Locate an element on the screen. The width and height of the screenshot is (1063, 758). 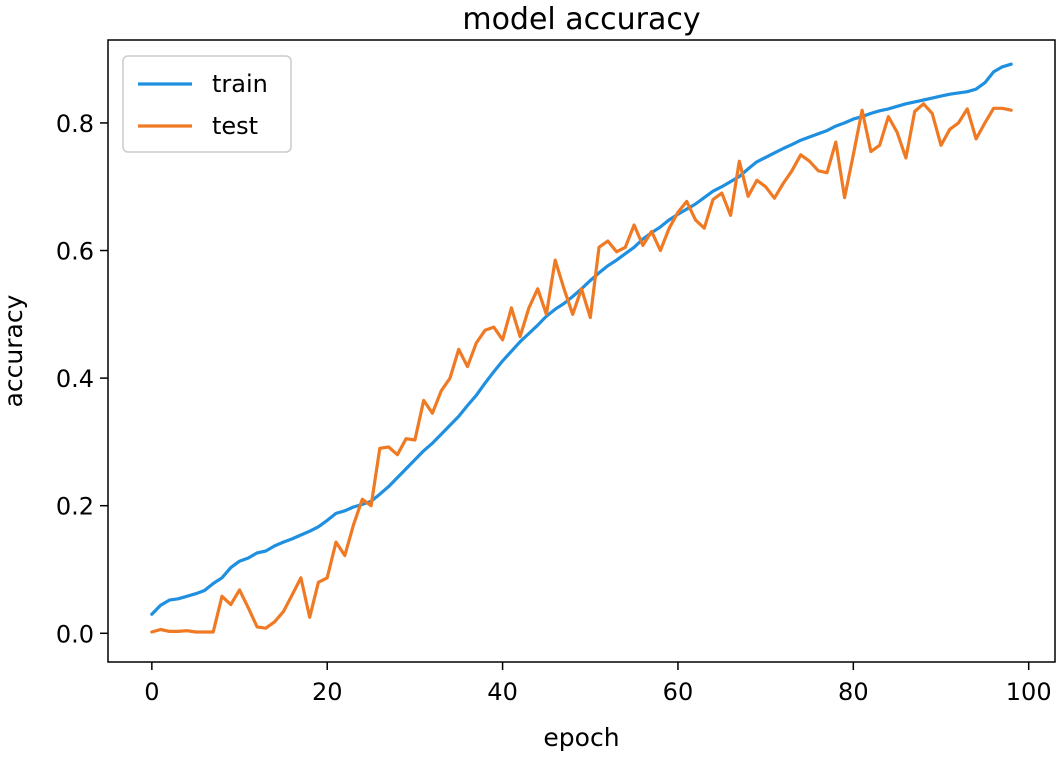
x-axis-label: epoch is located at coordinates (581, 737).